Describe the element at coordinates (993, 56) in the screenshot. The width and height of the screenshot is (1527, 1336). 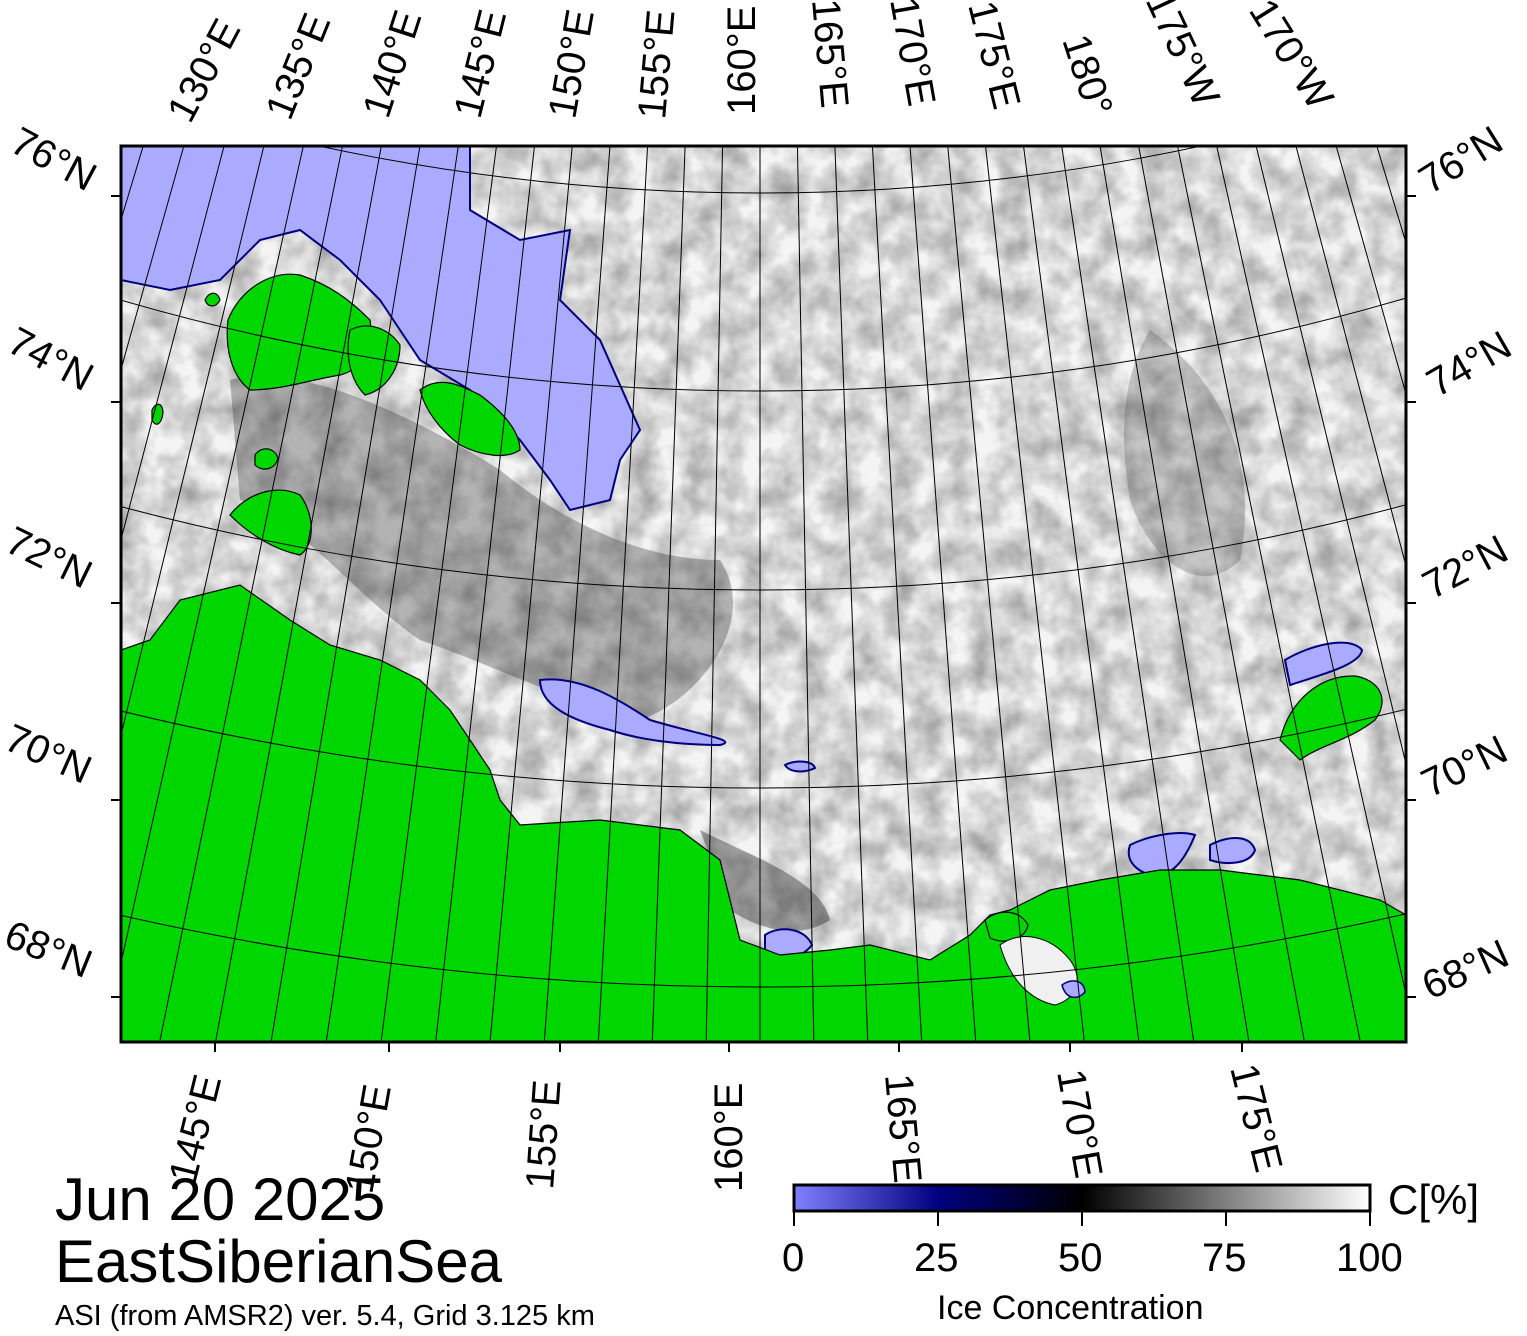
I see `top-lon-label: 175°E` at that location.